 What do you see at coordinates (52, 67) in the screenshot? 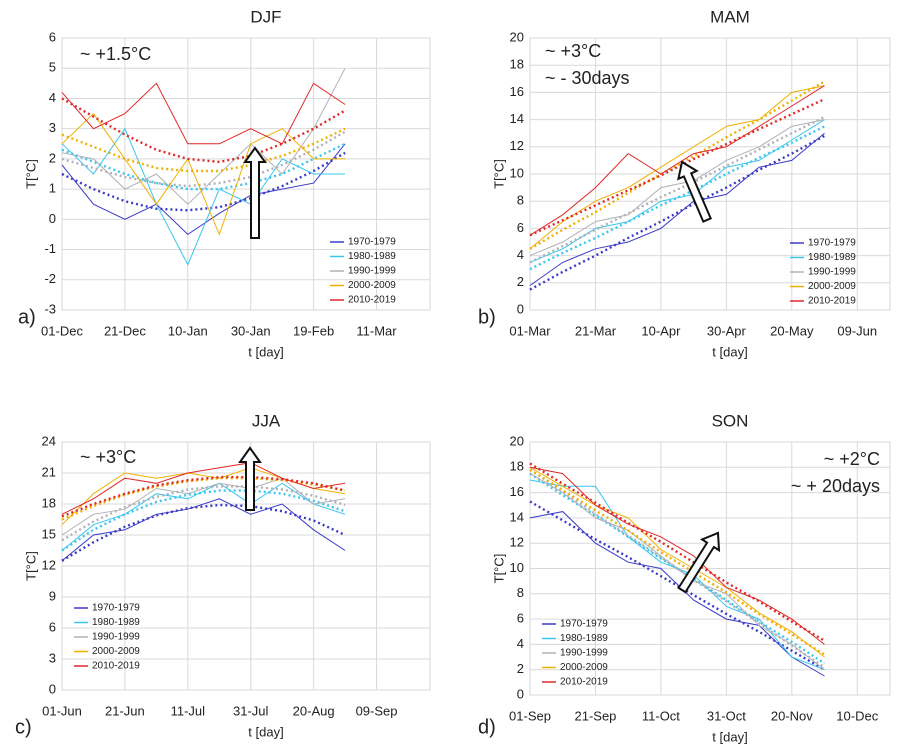
I see `y-tick-label: 5` at bounding box center [52, 67].